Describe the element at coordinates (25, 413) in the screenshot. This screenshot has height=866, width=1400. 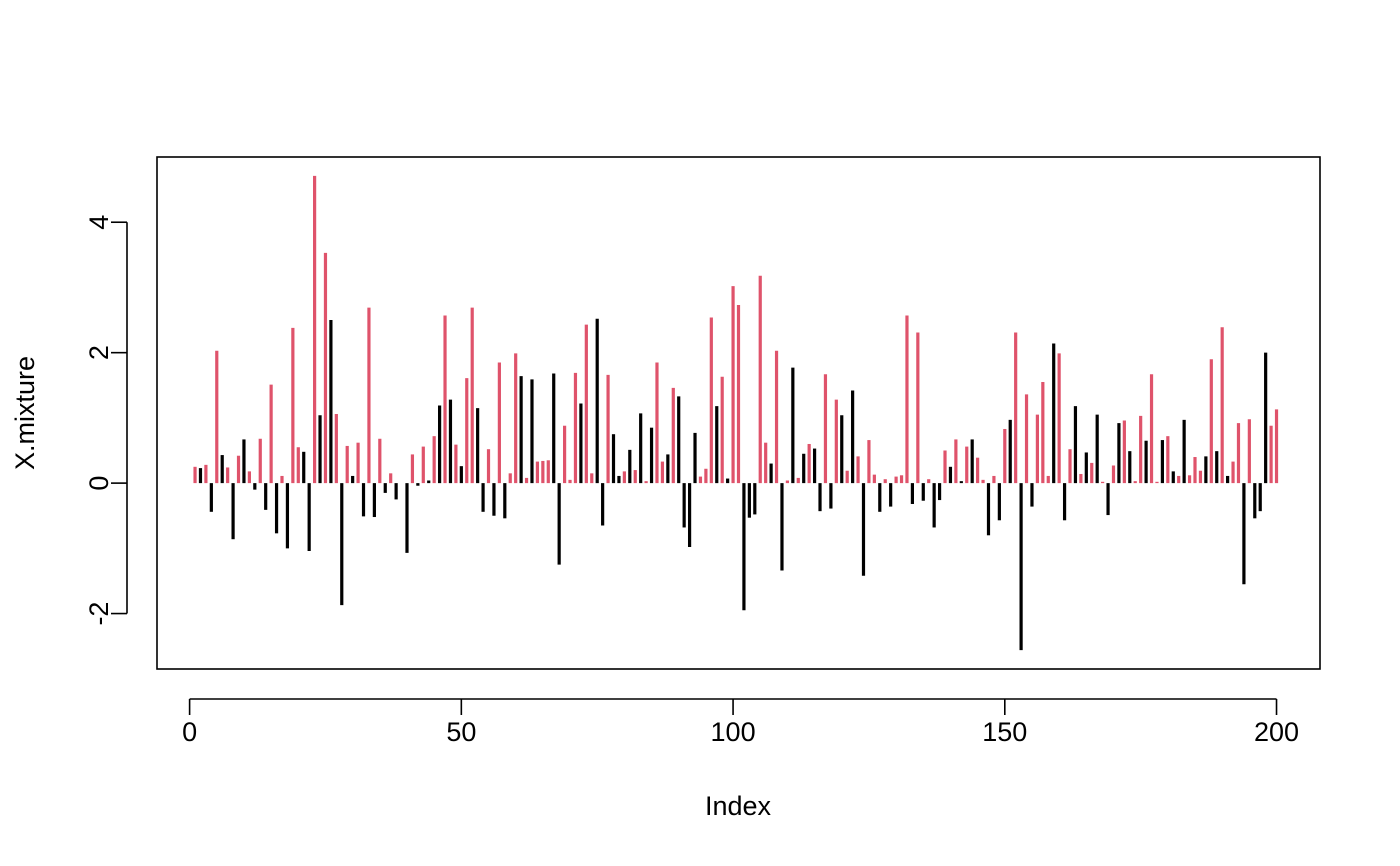
I see `y-axis-label: X.mixture` at that location.